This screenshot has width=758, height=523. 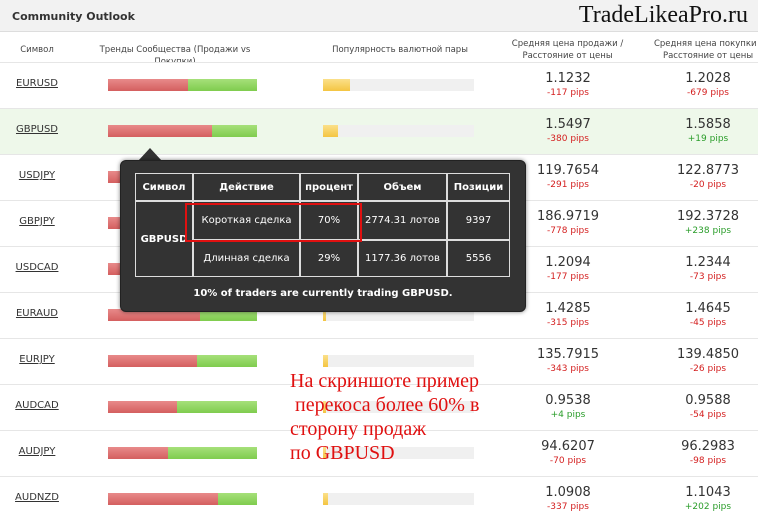 I want to click on buy-price: 1.5858, so click(x=708, y=124).